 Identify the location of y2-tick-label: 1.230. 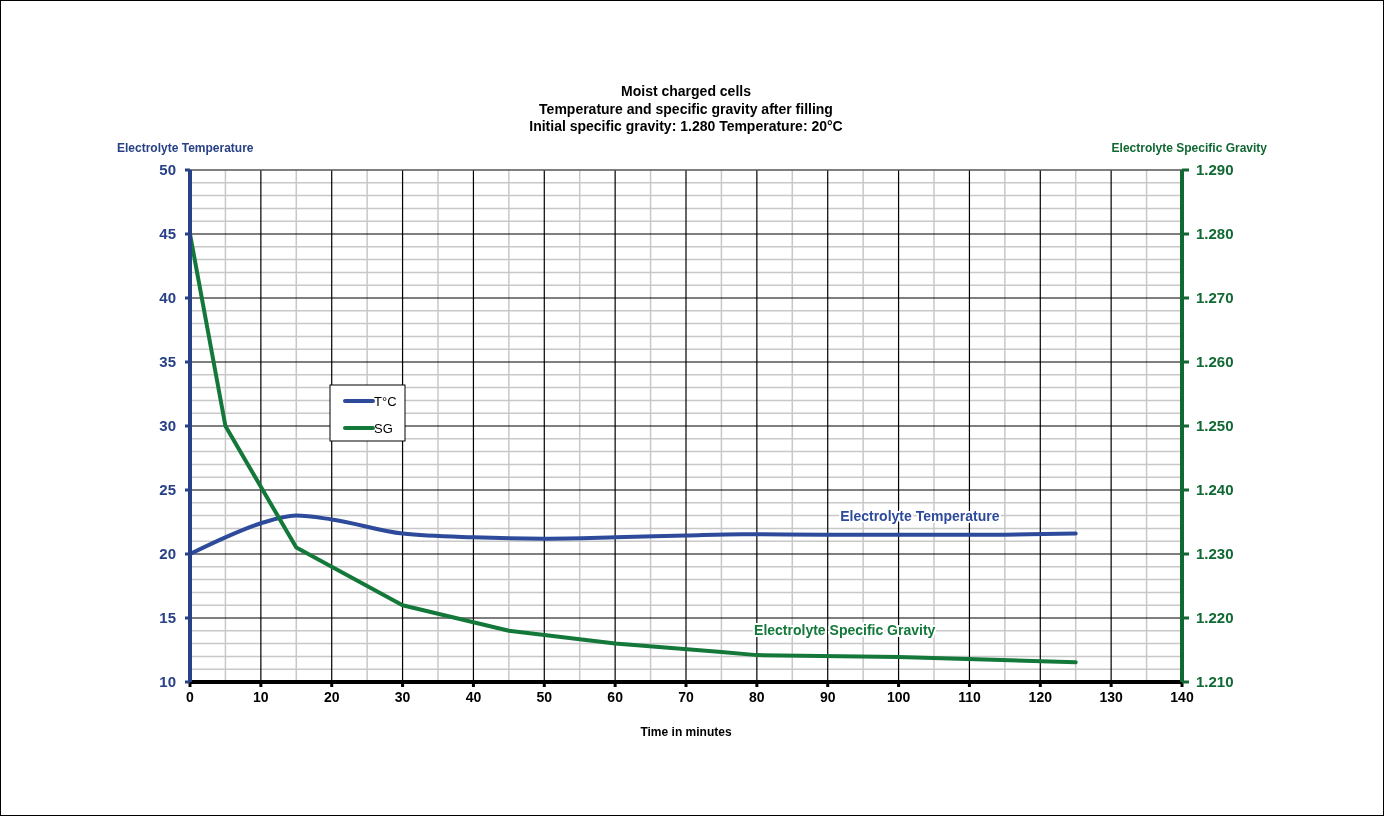
(1215, 553).